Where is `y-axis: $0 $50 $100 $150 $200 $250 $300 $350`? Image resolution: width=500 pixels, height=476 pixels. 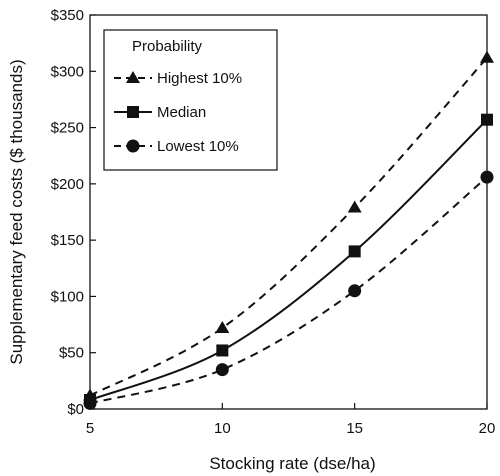
y-axis: $0 $50 $100 $150 $200 $250 $300 $350 is located at coordinates (73, 212).